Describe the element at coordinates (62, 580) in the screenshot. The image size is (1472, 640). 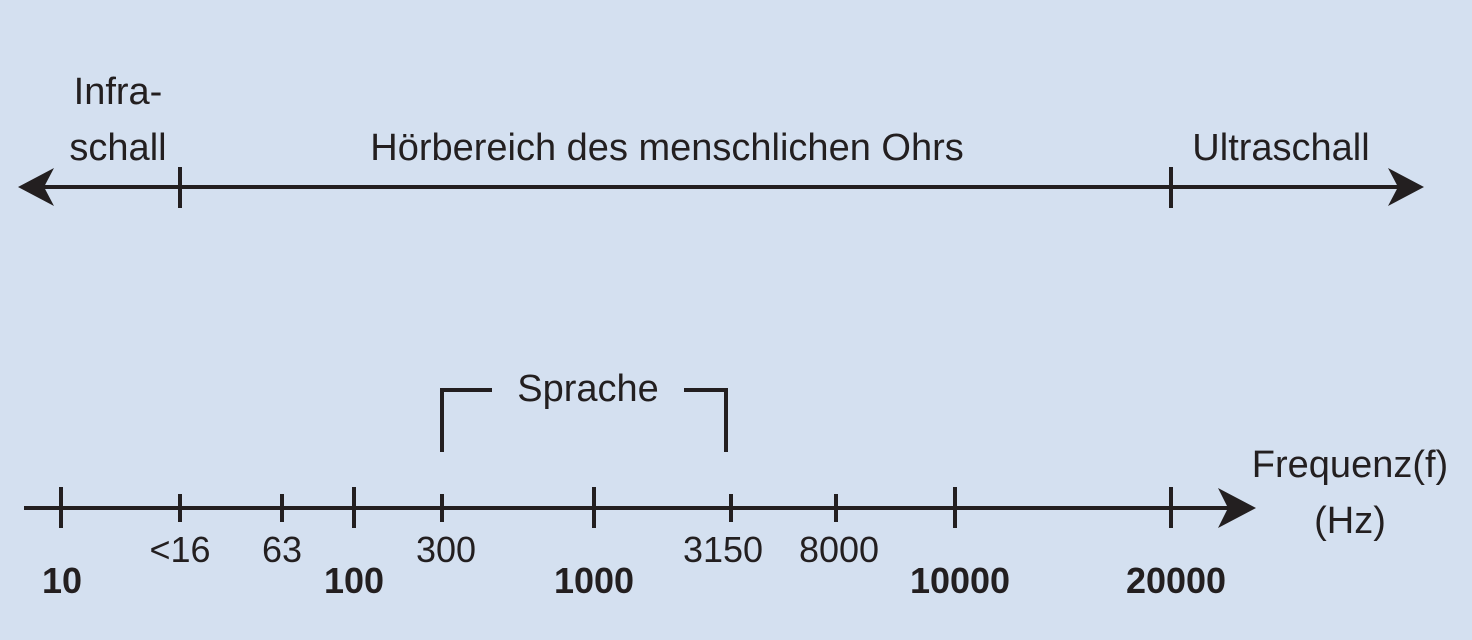
I see `tick-label-10: 10` at that location.